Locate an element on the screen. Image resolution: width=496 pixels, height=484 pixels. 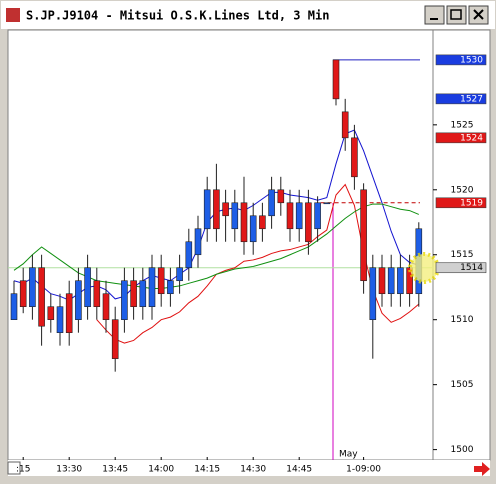
title-bar is located at coordinates (248, 15).